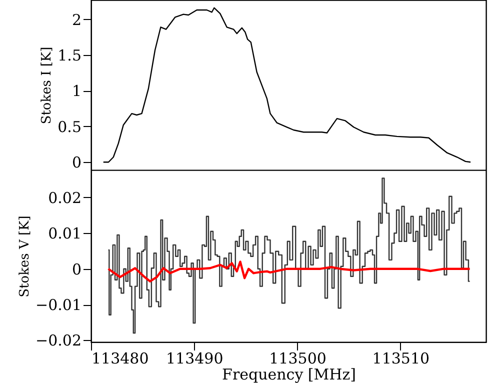 Image resolution: width=489 pixels, height=383 pixels. Describe the element at coordinates (289, 374) in the screenshot. I see `x-axis-title: Frequency [MHz]` at that location.